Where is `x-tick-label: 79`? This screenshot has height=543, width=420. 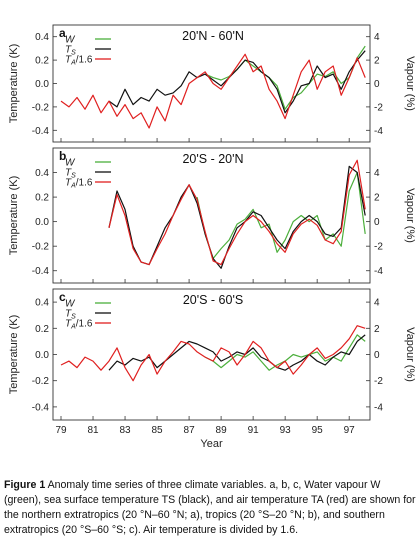 x-tick-label: 79 is located at coordinates (61, 430).